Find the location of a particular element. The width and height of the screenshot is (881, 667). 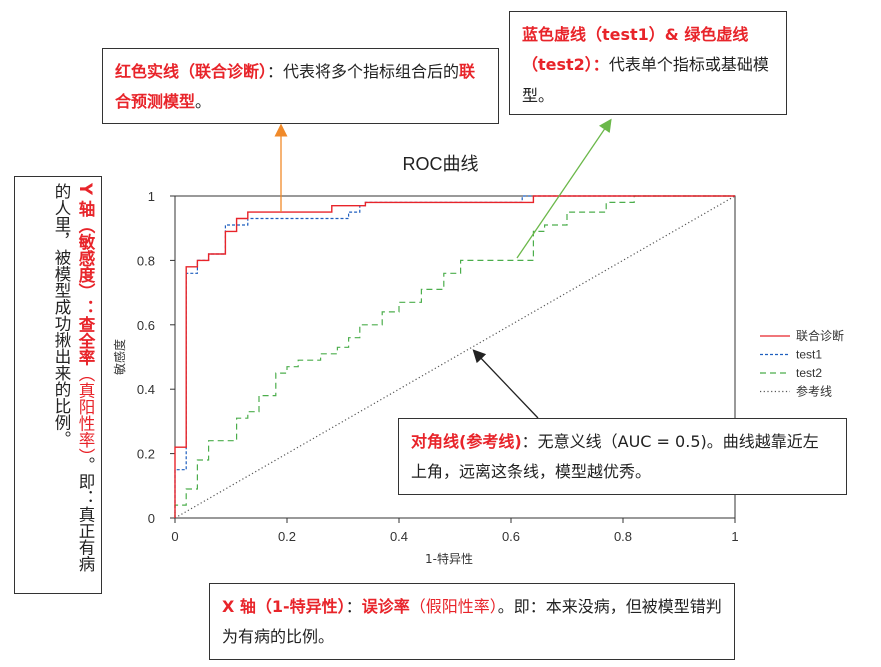

y-tick-label: 0.2 is located at coordinates (146, 454).